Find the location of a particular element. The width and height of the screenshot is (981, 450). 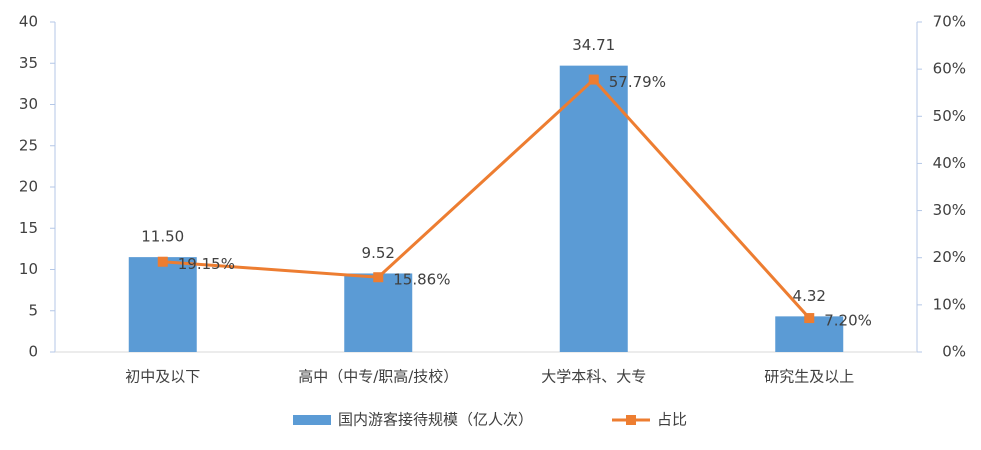

y2-tick-label: 10% is located at coordinates (949, 304).